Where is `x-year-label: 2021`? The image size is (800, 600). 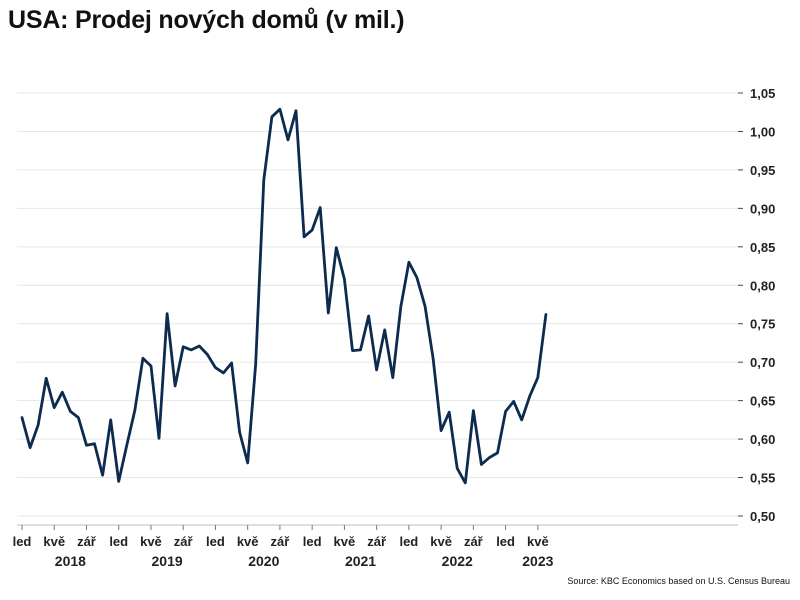 x-year-label: 2021 is located at coordinates (360, 561).